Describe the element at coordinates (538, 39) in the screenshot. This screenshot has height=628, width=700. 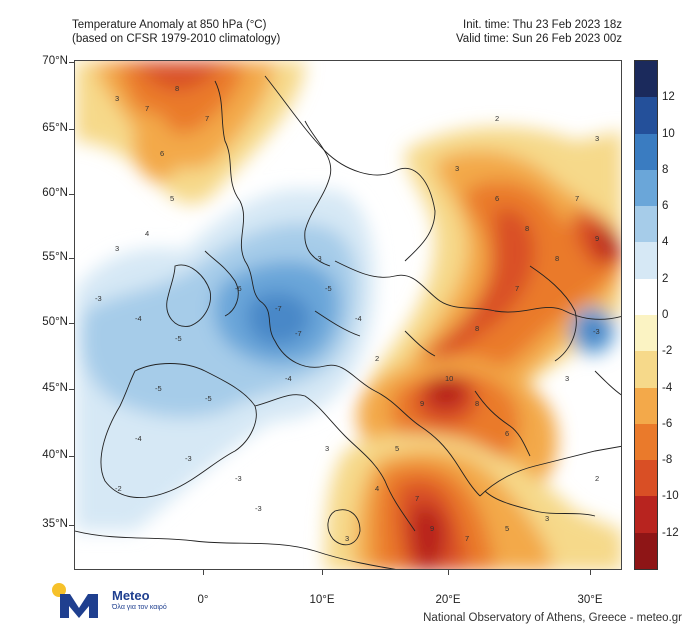
I see `valid-time: Valid time: Sun 26 Feb 2023 00z` at that location.